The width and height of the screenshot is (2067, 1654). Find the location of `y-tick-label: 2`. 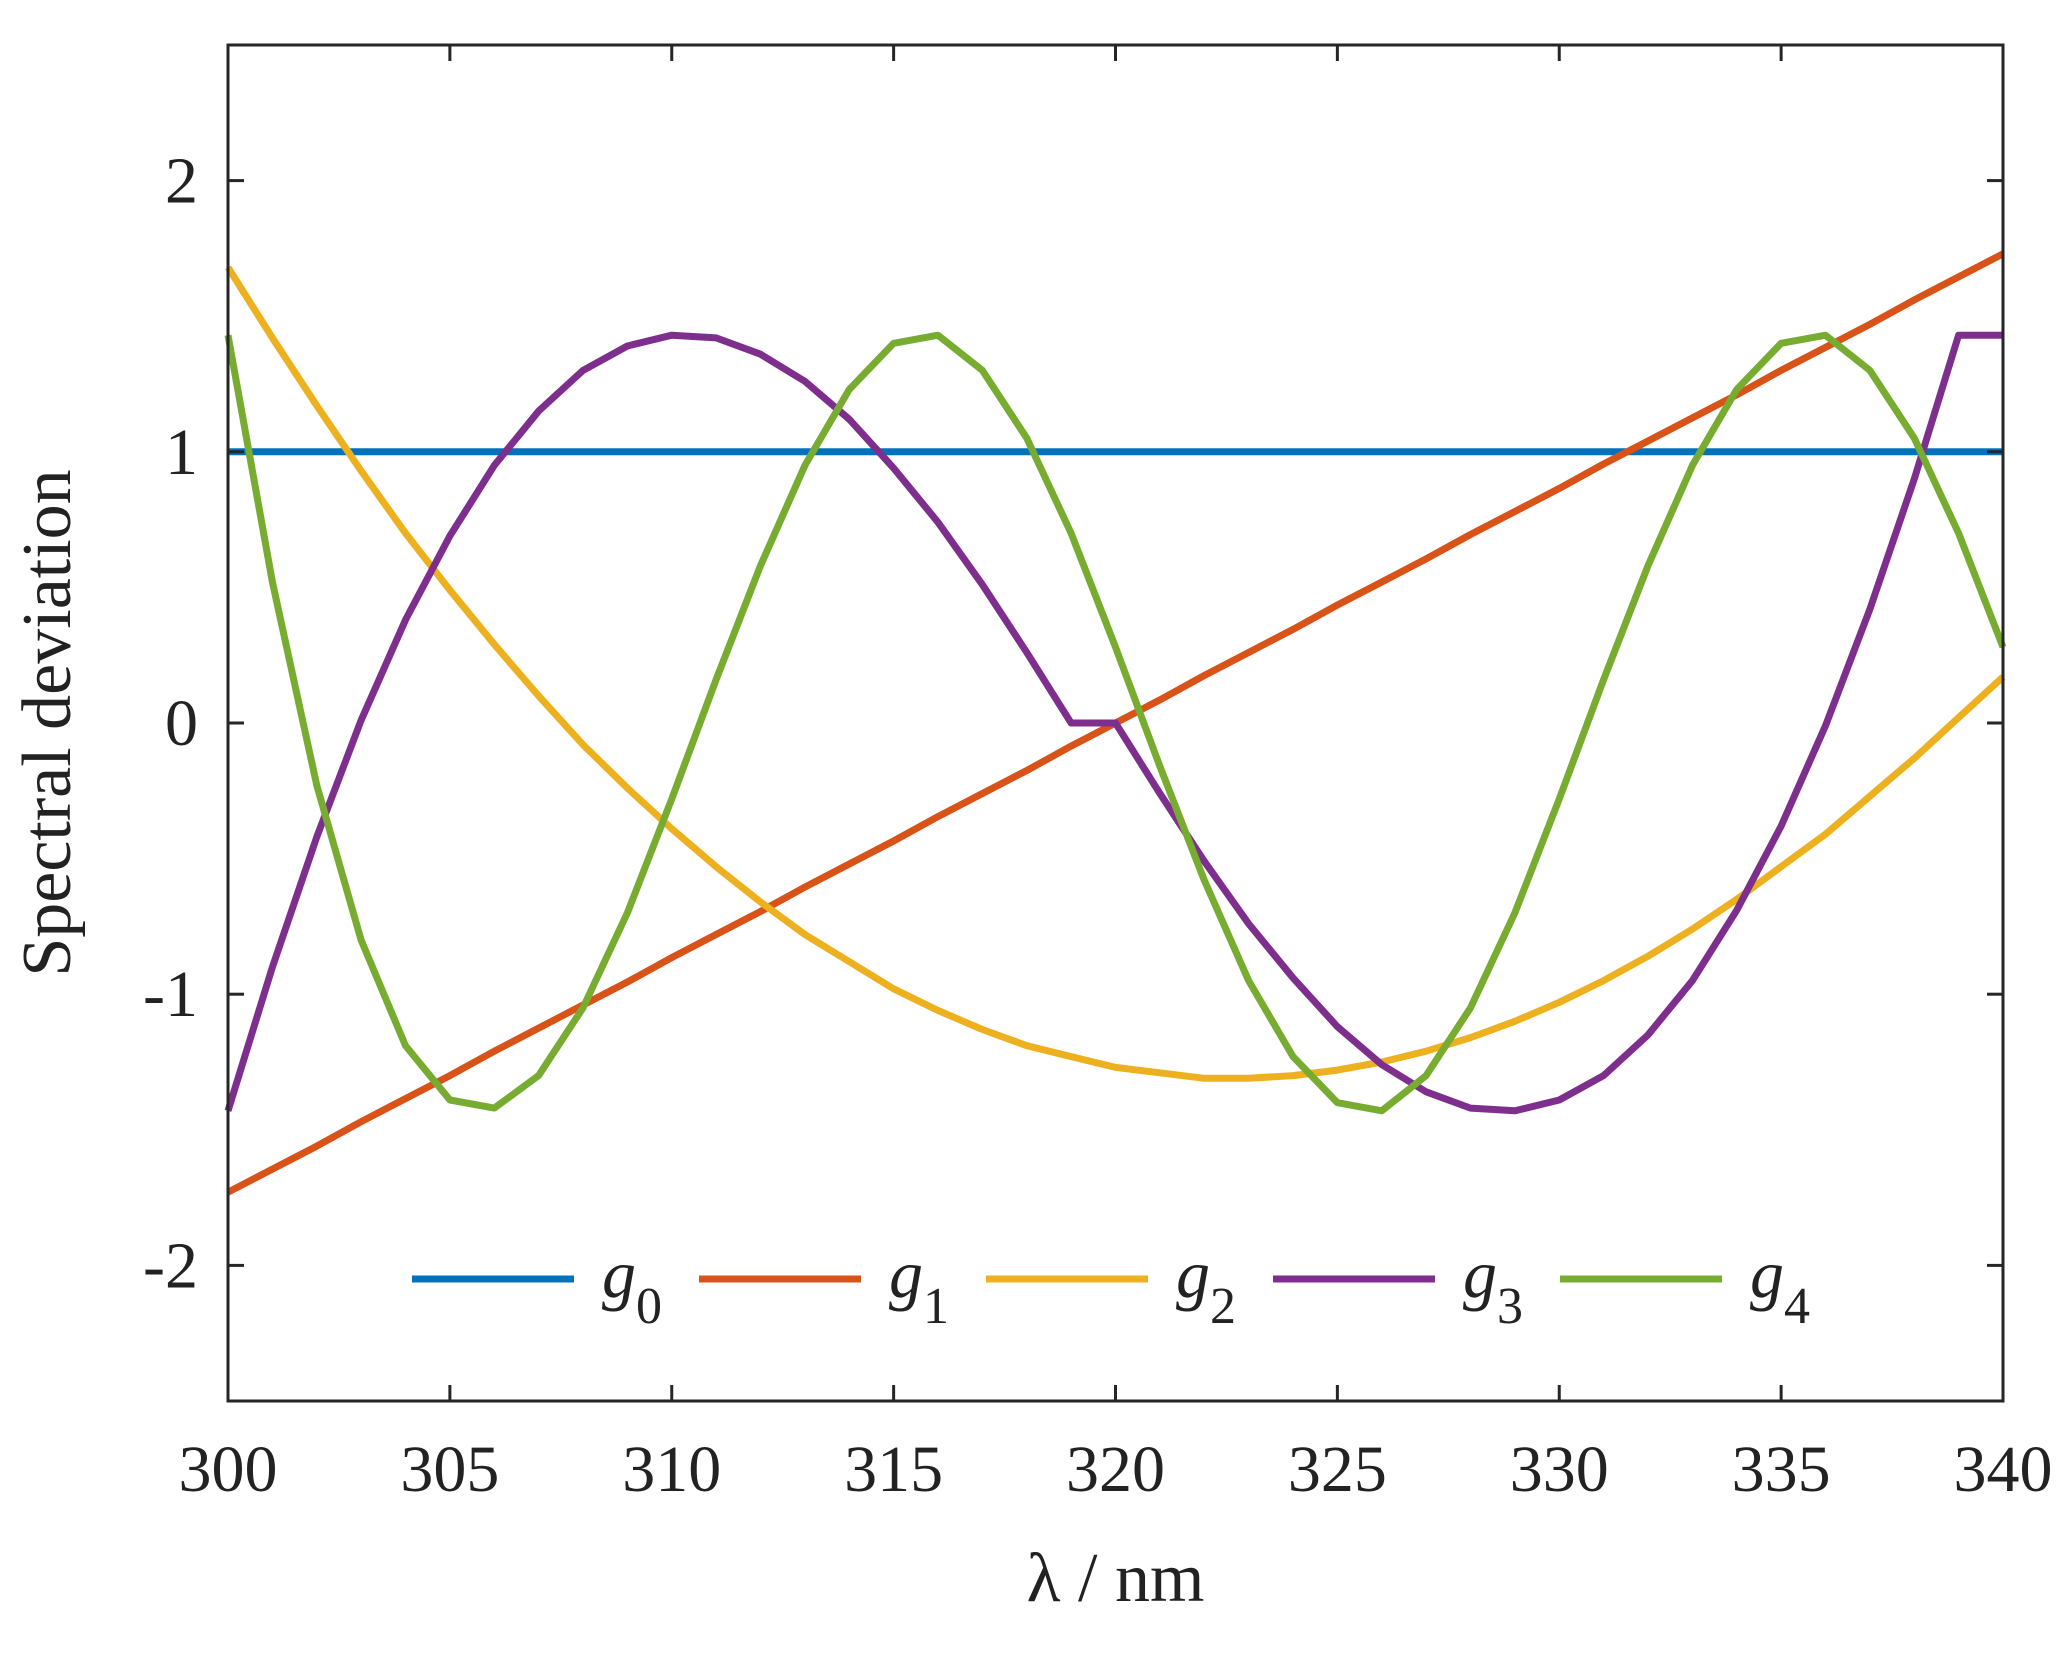

y-tick-label: 2 is located at coordinates (181, 181).